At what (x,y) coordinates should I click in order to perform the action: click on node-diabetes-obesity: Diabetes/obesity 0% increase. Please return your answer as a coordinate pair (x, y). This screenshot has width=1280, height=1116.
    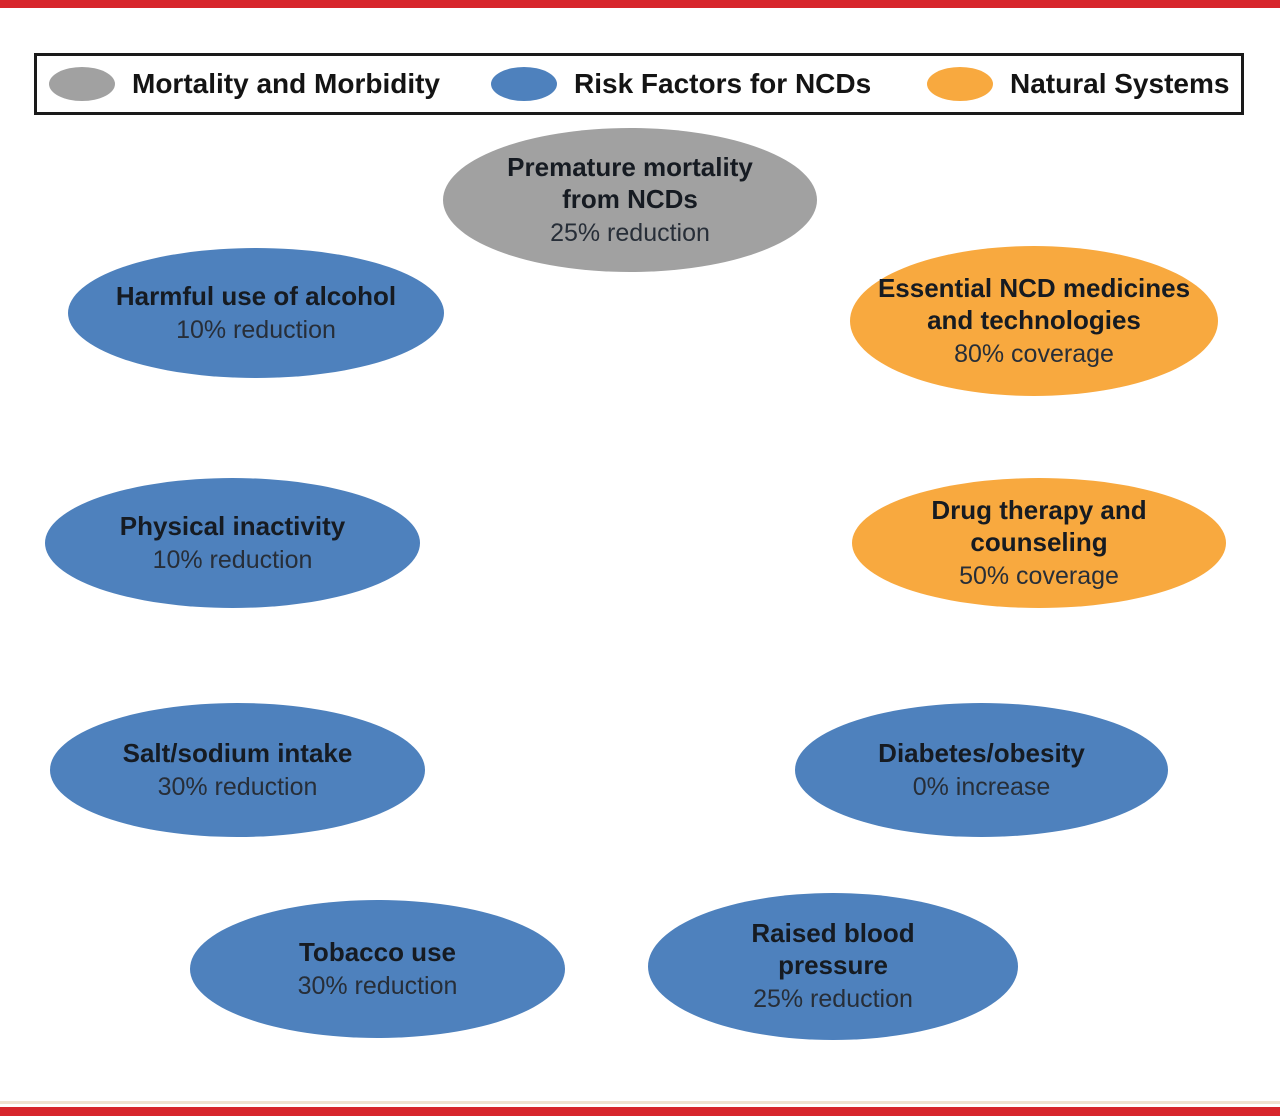
    Looking at the image, I should click on (981, 770).